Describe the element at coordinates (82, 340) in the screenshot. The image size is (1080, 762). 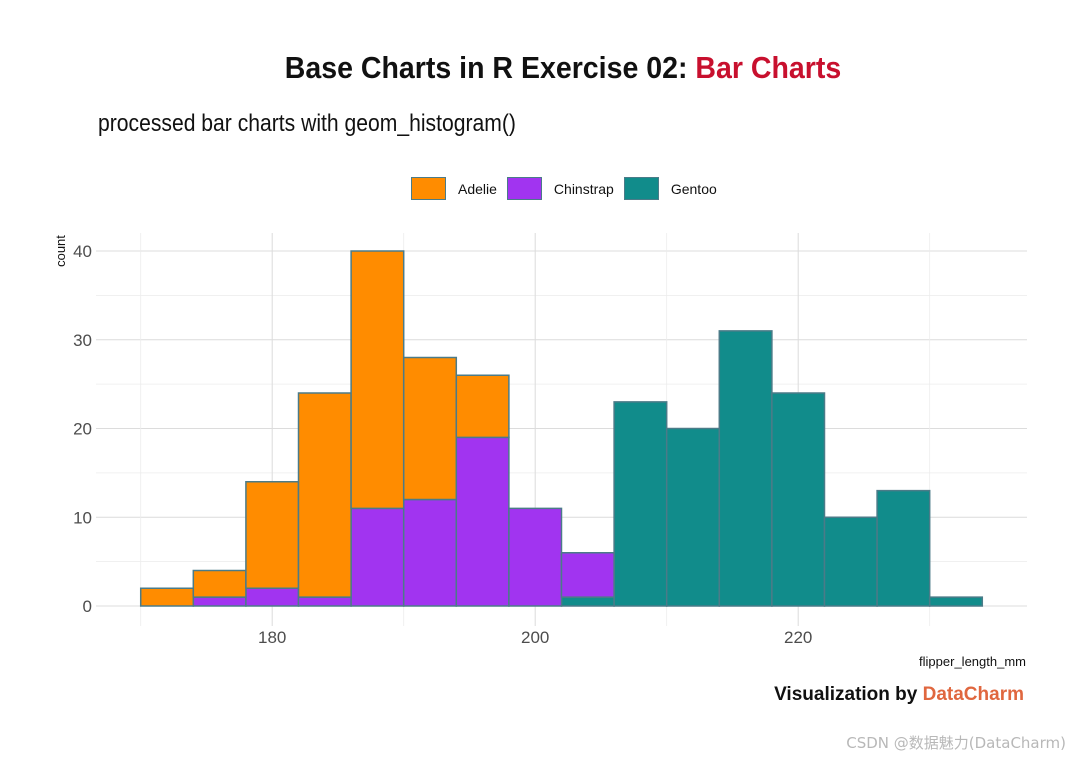
I see `y-tick-label: 30` at that location.